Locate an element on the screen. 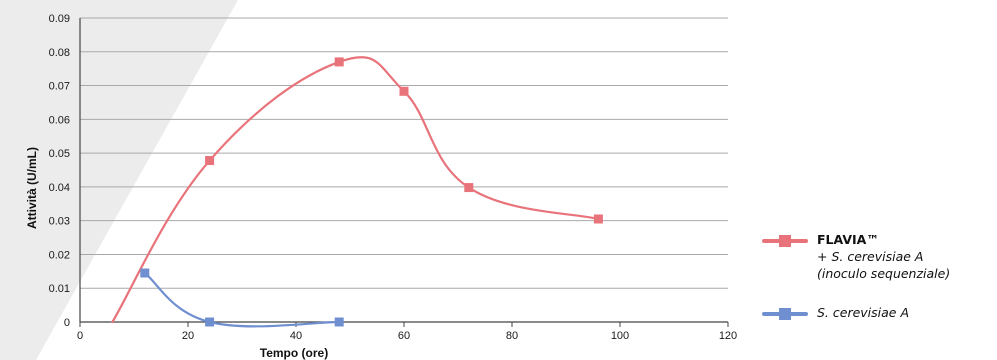 The width and height of the screenshot is (997, 360). y-tick-label: 0.04 is located at coordinates (59, 188).